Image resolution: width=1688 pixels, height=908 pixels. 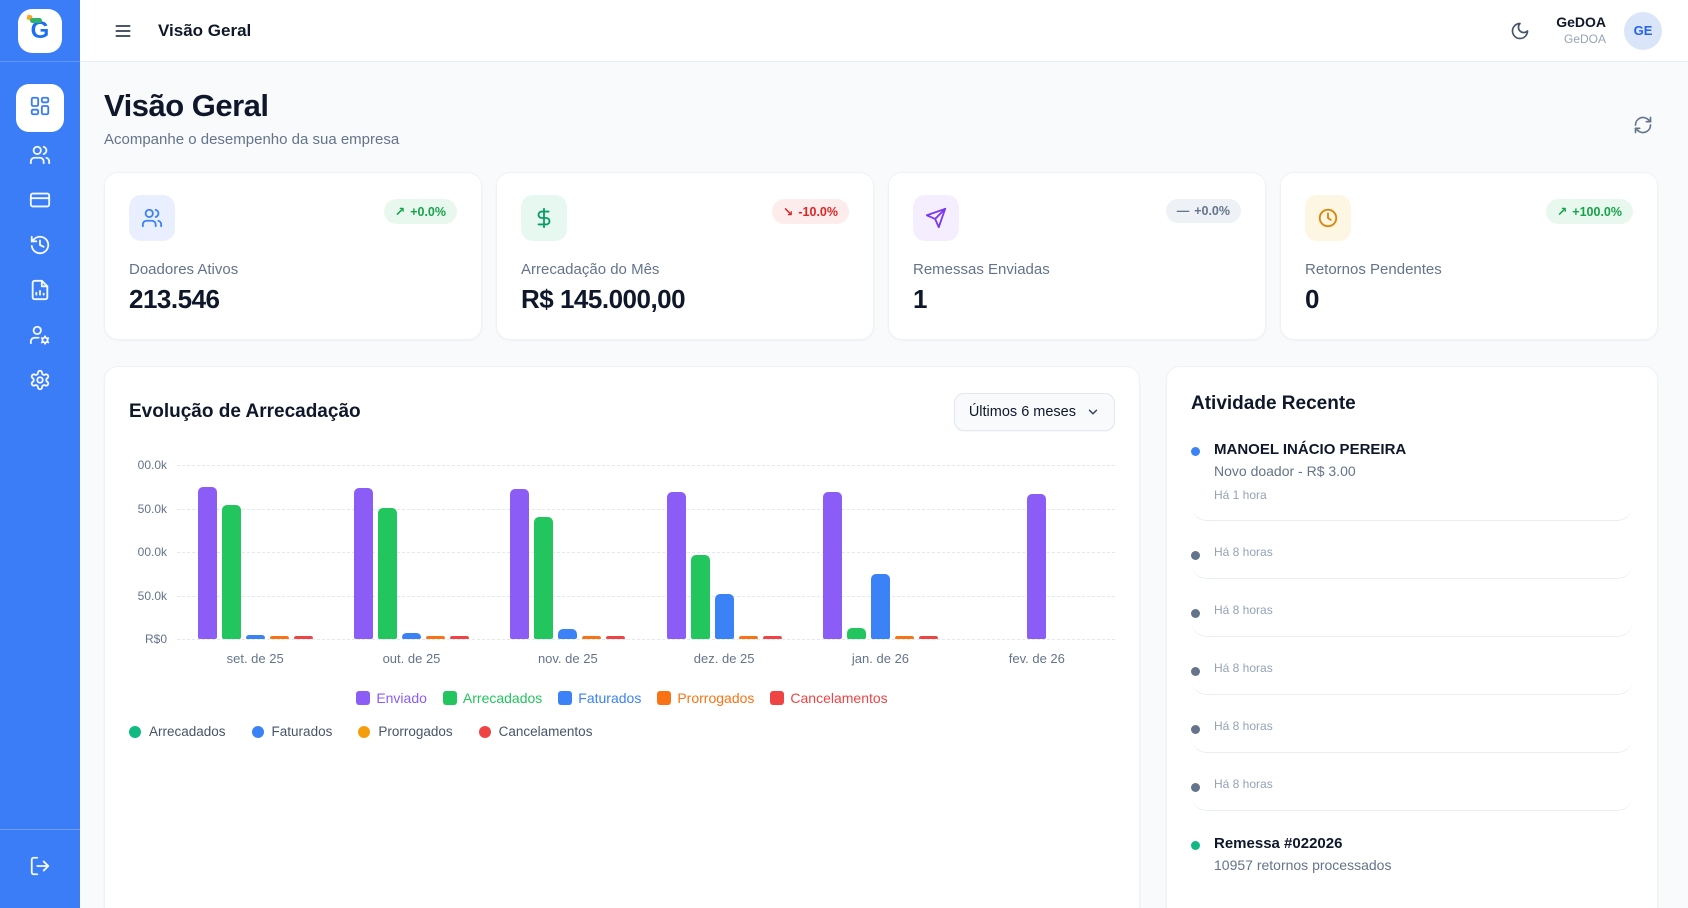 I want to click on stat-value: 1, so click(x=920, y=299).